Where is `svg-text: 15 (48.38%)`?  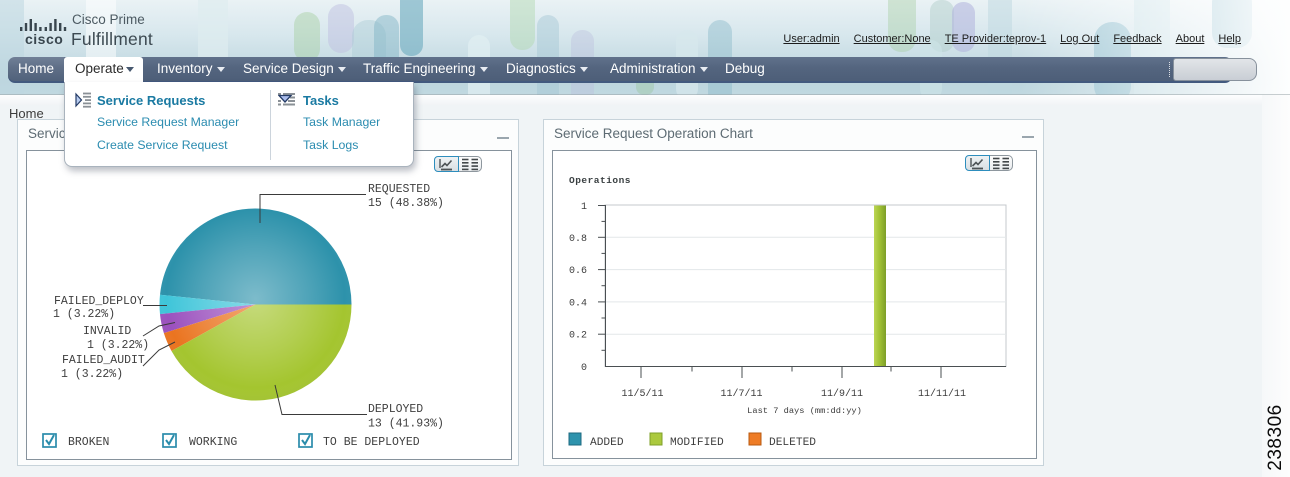 svg-text: 15 (48.38%) is located at coordinates (406, 203).